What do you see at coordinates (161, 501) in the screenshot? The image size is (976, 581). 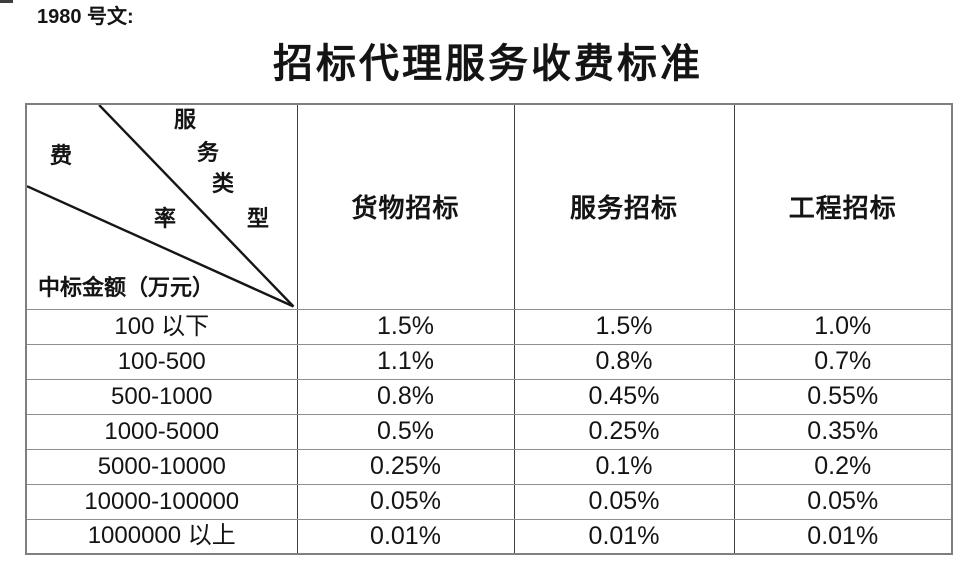 I see `amount-range-cell: 10000-100000` at bounding box center [161, 501].